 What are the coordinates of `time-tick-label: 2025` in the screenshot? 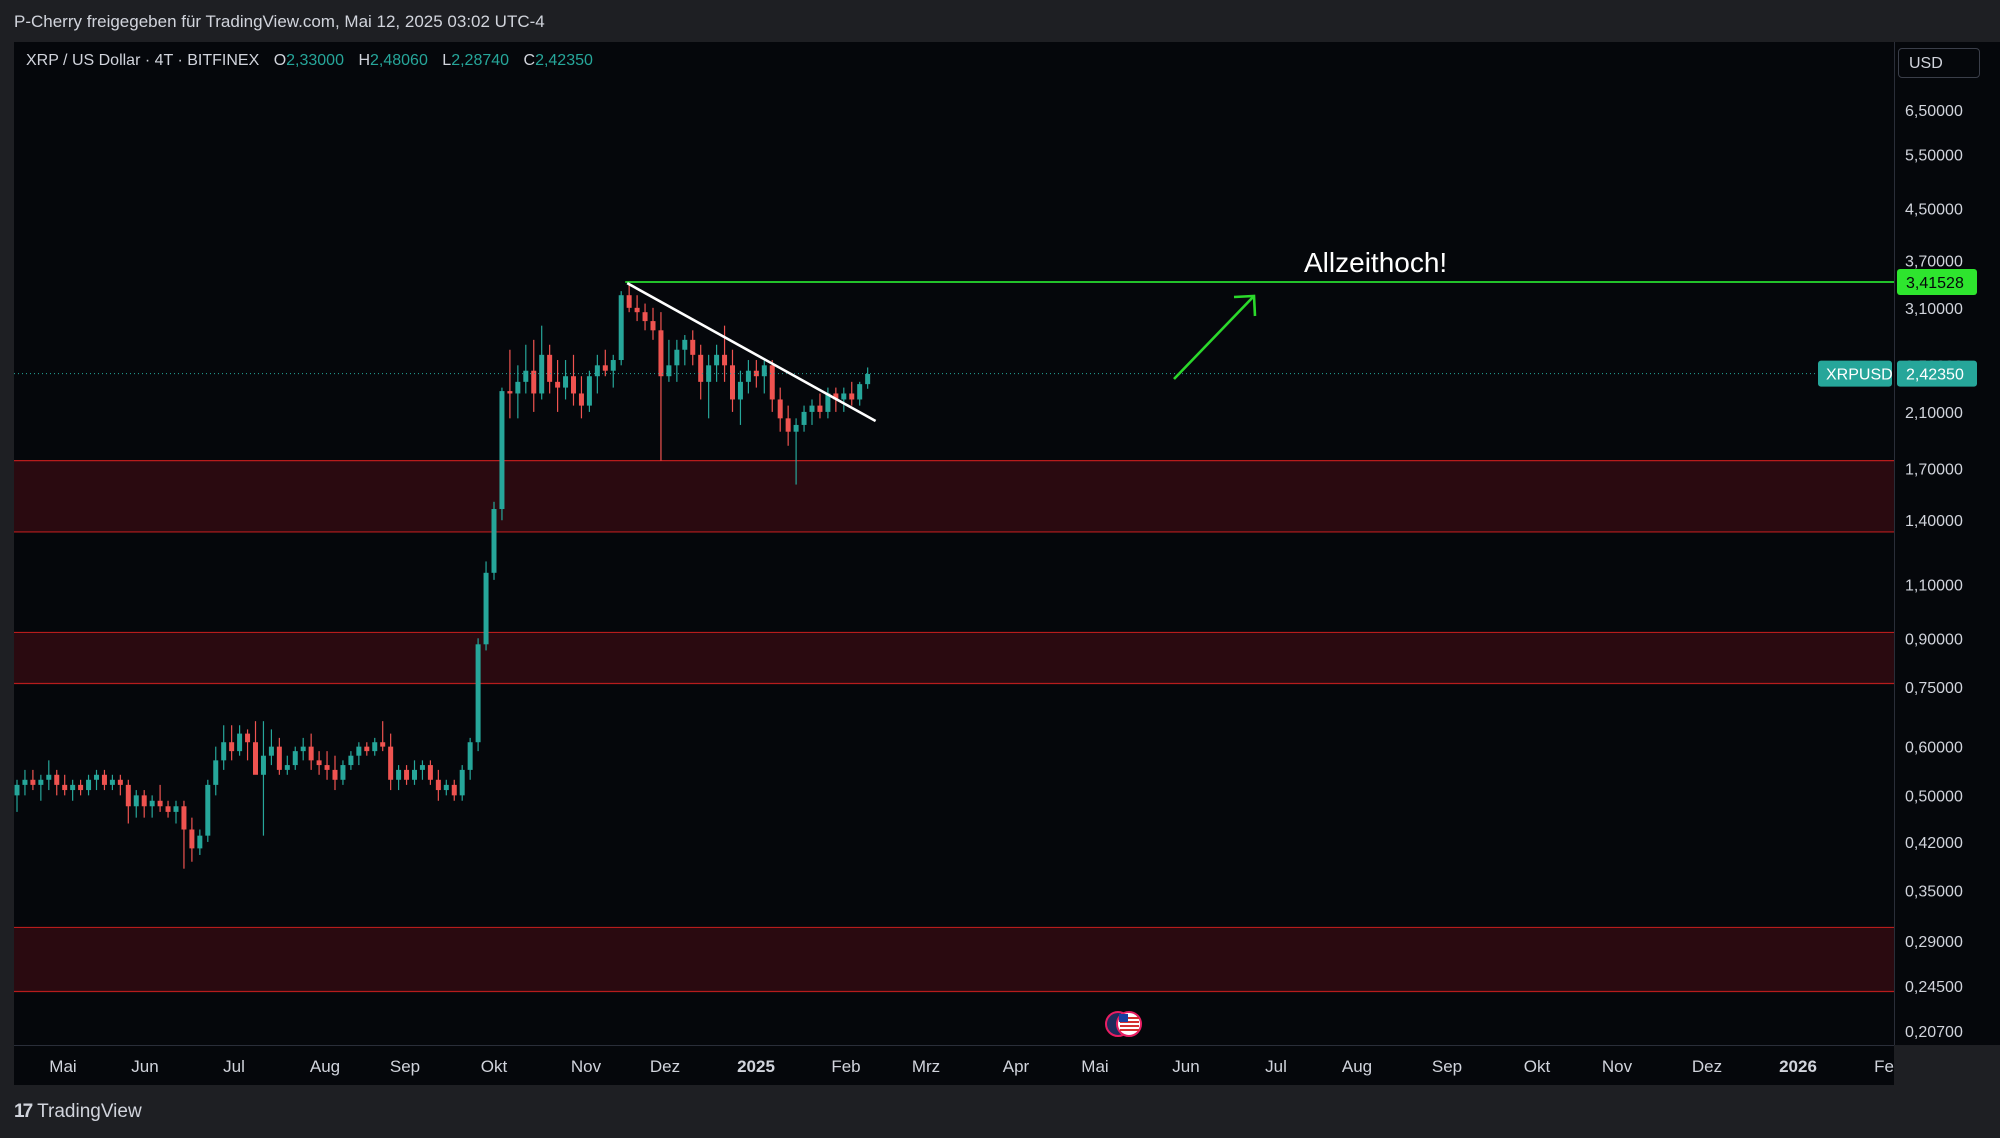 It's located at (756, 1066).